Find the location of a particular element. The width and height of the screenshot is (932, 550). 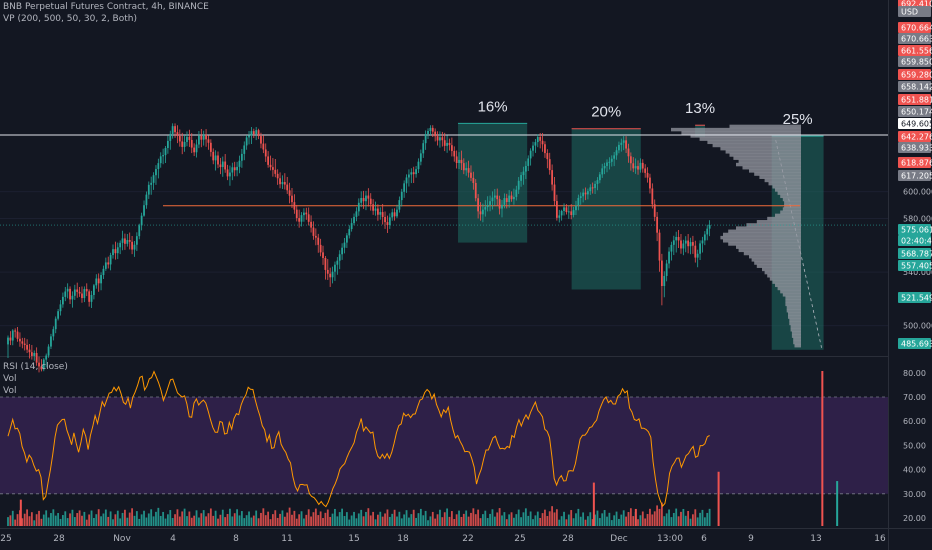

rsi-tick-label: 80.00 is located at coordinates (914, 373).